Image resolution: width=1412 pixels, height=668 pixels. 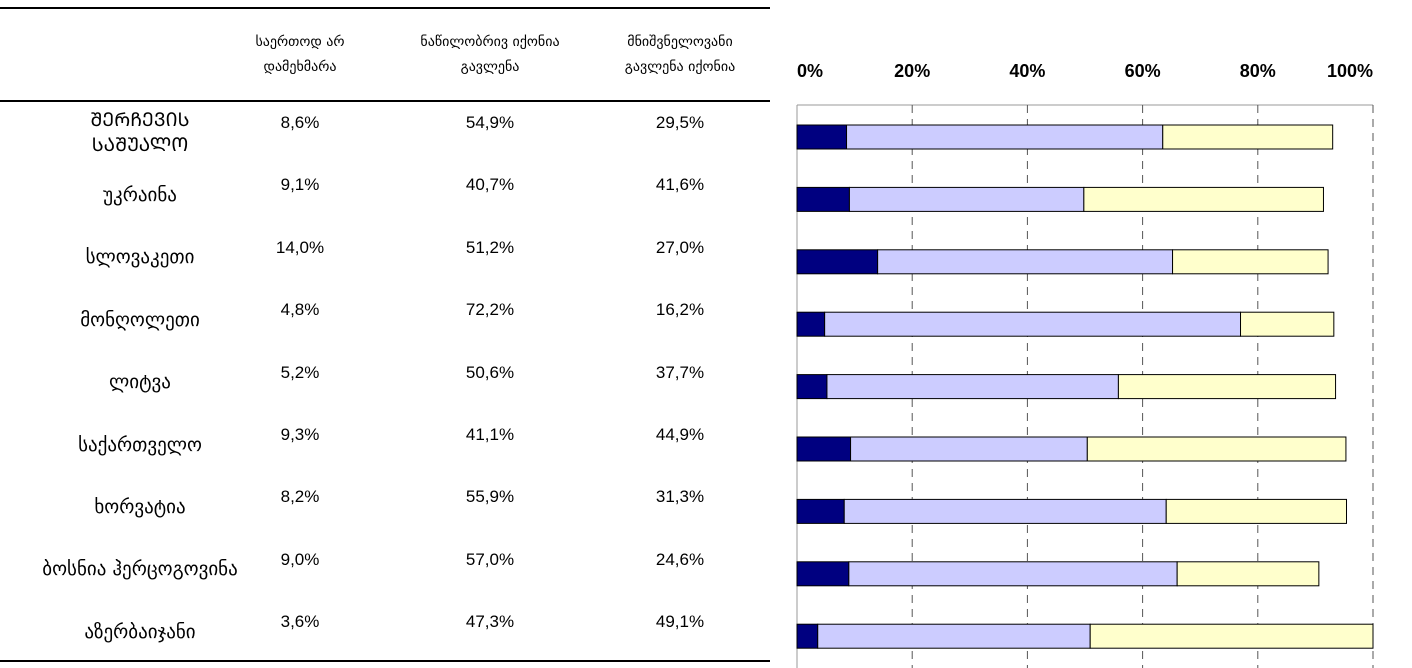 What do you see at coordinates (490, 622) in the screenshot?
I see `value-cell: 47,3%` at bounding box center [490, 622].